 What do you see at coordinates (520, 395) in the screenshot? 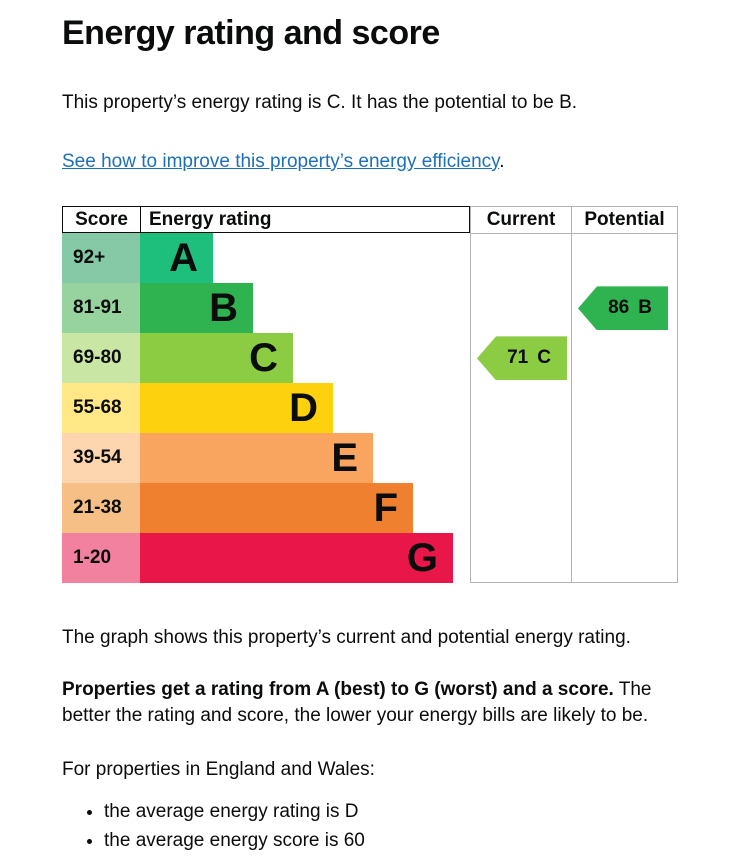
I see `current-column: Current` at bounding box center [520, 395].